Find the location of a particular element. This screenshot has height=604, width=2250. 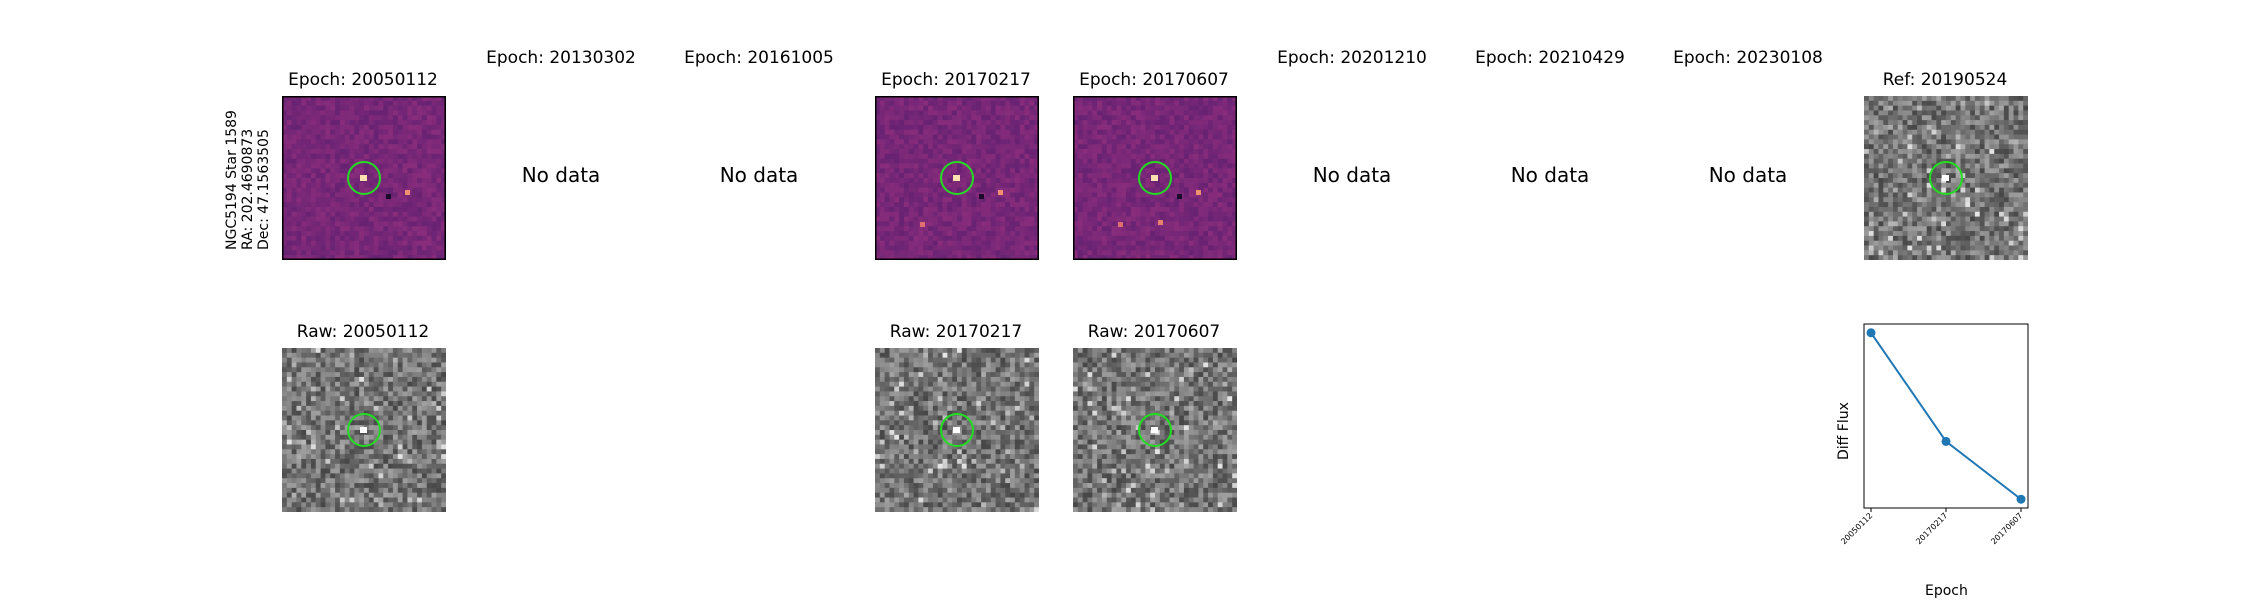

light-curve-svg: 20050112 20170217 20170607 is located at coordinates (1940, 459).